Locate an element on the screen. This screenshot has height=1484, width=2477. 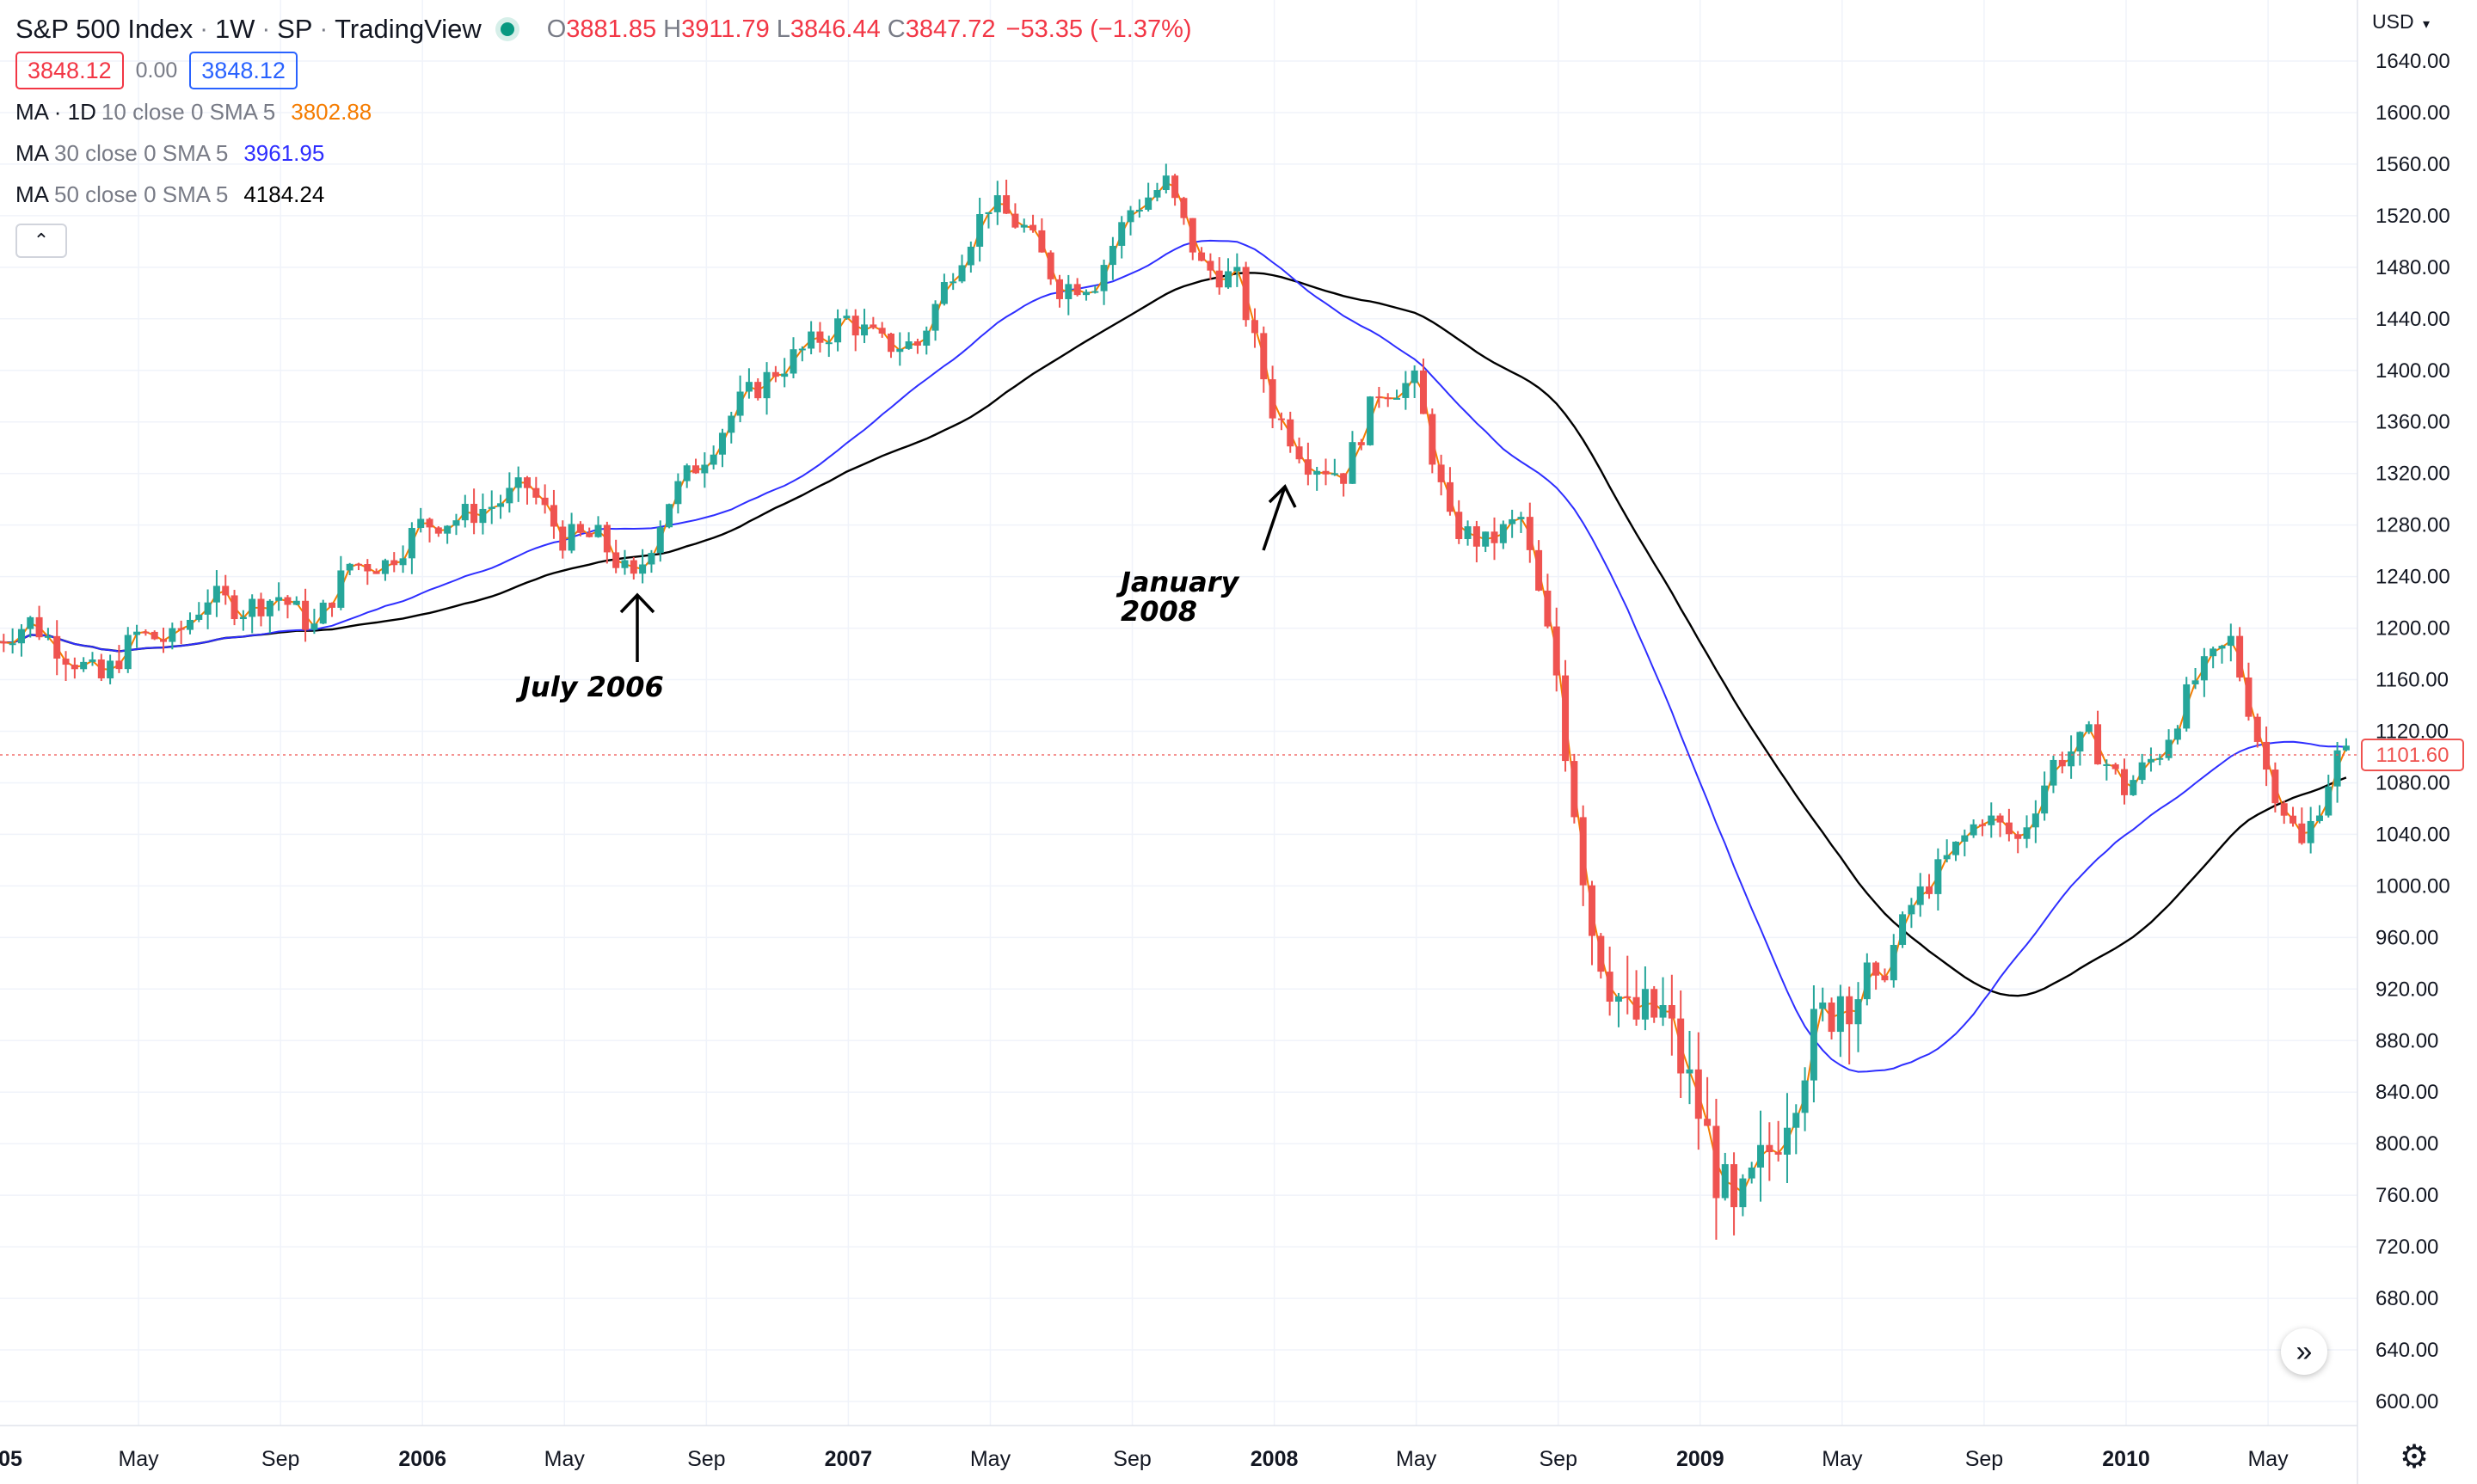
symbol-name: S&P 500 Index is located at coordinates (104, 29).